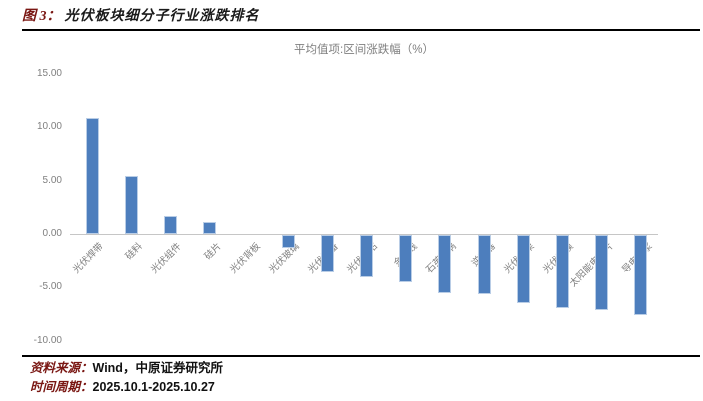 This screenshot has height=401, width=703. Describe the element at coordinates (41, 16) in the screenshot. I see `figure-number-label: 图 3：` at that location.